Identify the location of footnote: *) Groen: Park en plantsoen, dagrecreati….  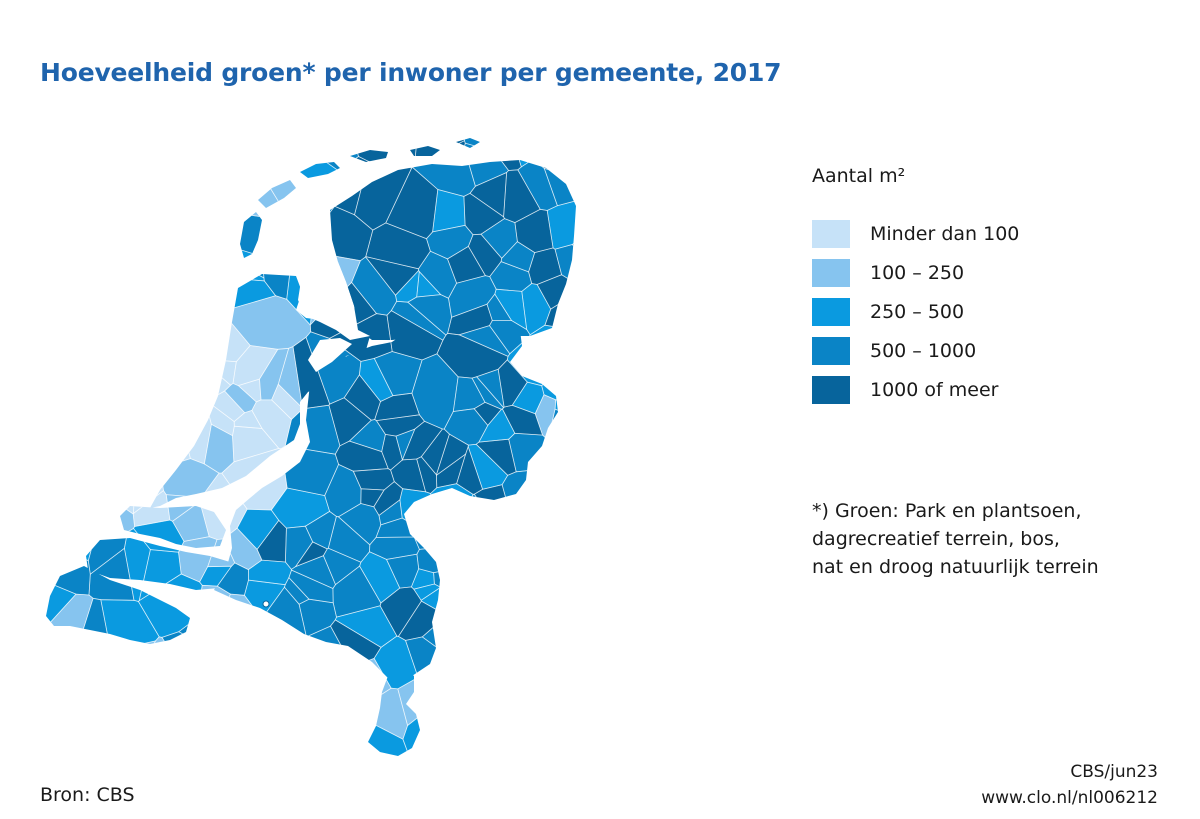
(955, 539).